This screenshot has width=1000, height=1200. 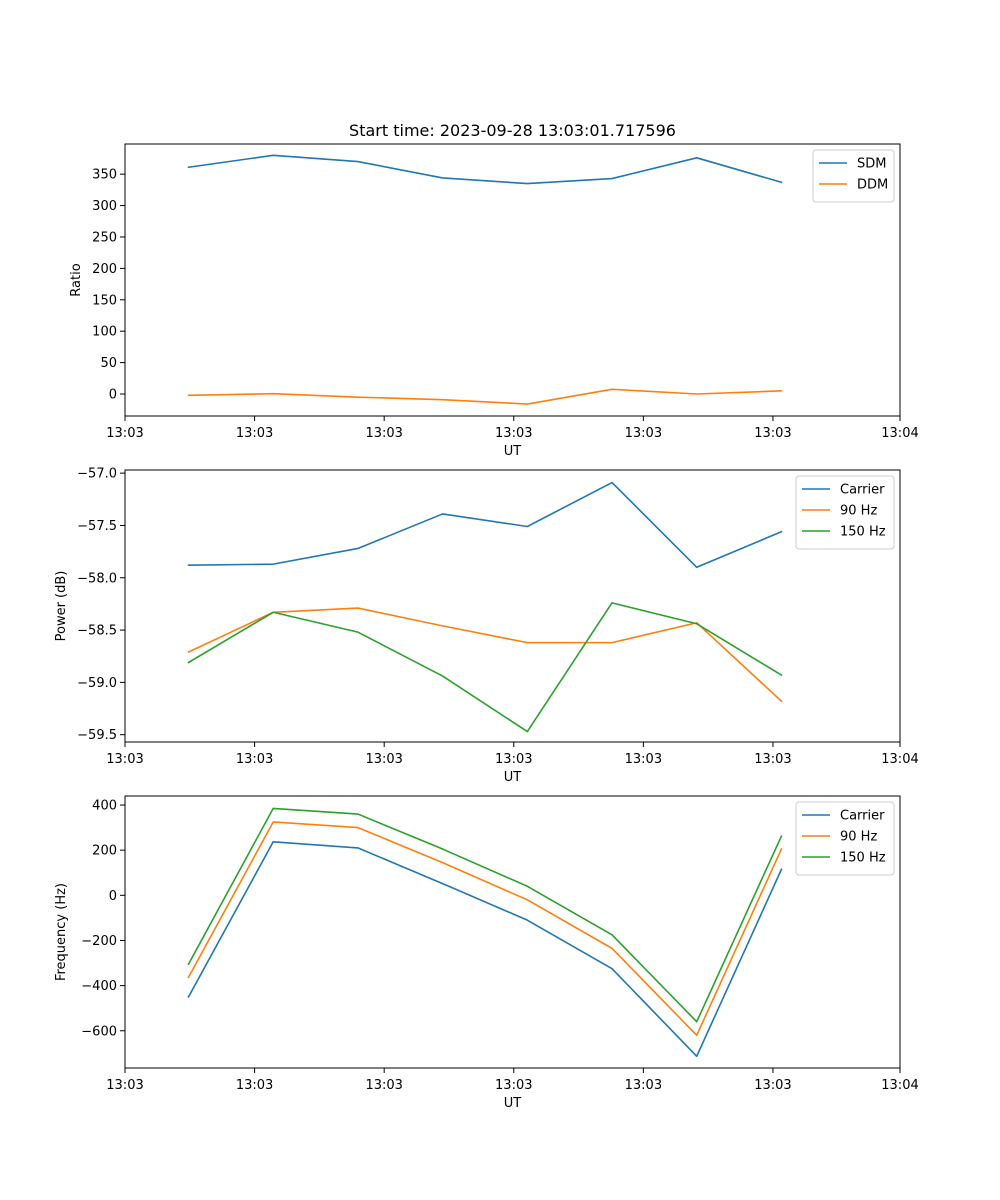 What do you see at coordinates (97, 526) in the screenshot?
I see `chart-1-y-tick-label: −57.5` at bounding box center [97, 526].